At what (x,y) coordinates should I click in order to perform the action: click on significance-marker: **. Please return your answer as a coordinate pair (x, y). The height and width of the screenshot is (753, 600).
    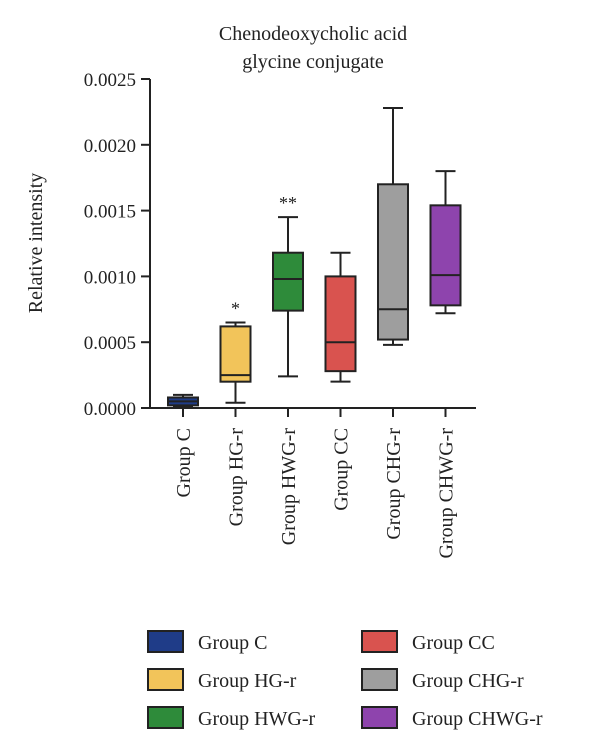
    Looking at the image, I should click on (288, 203).